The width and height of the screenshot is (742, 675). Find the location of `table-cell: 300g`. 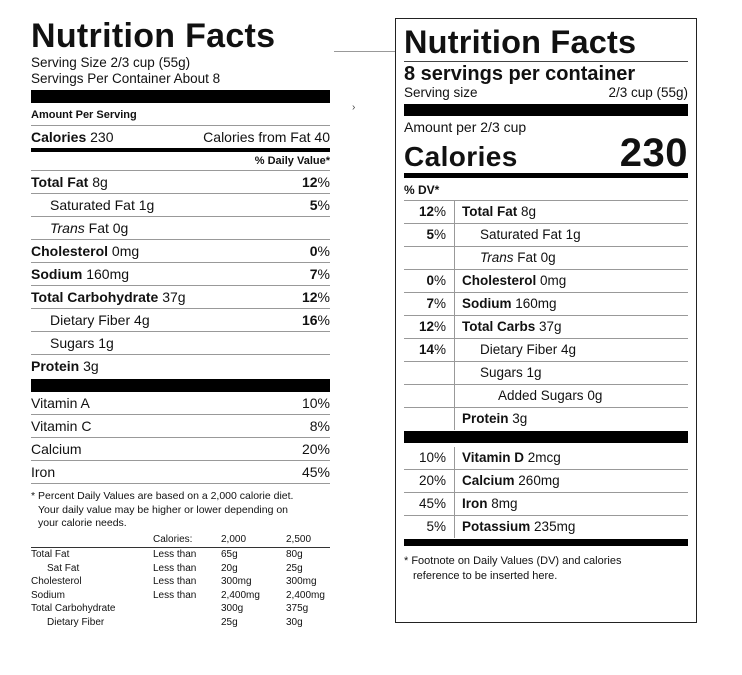

table-cell: 300g is located at coordinates (232, 608).